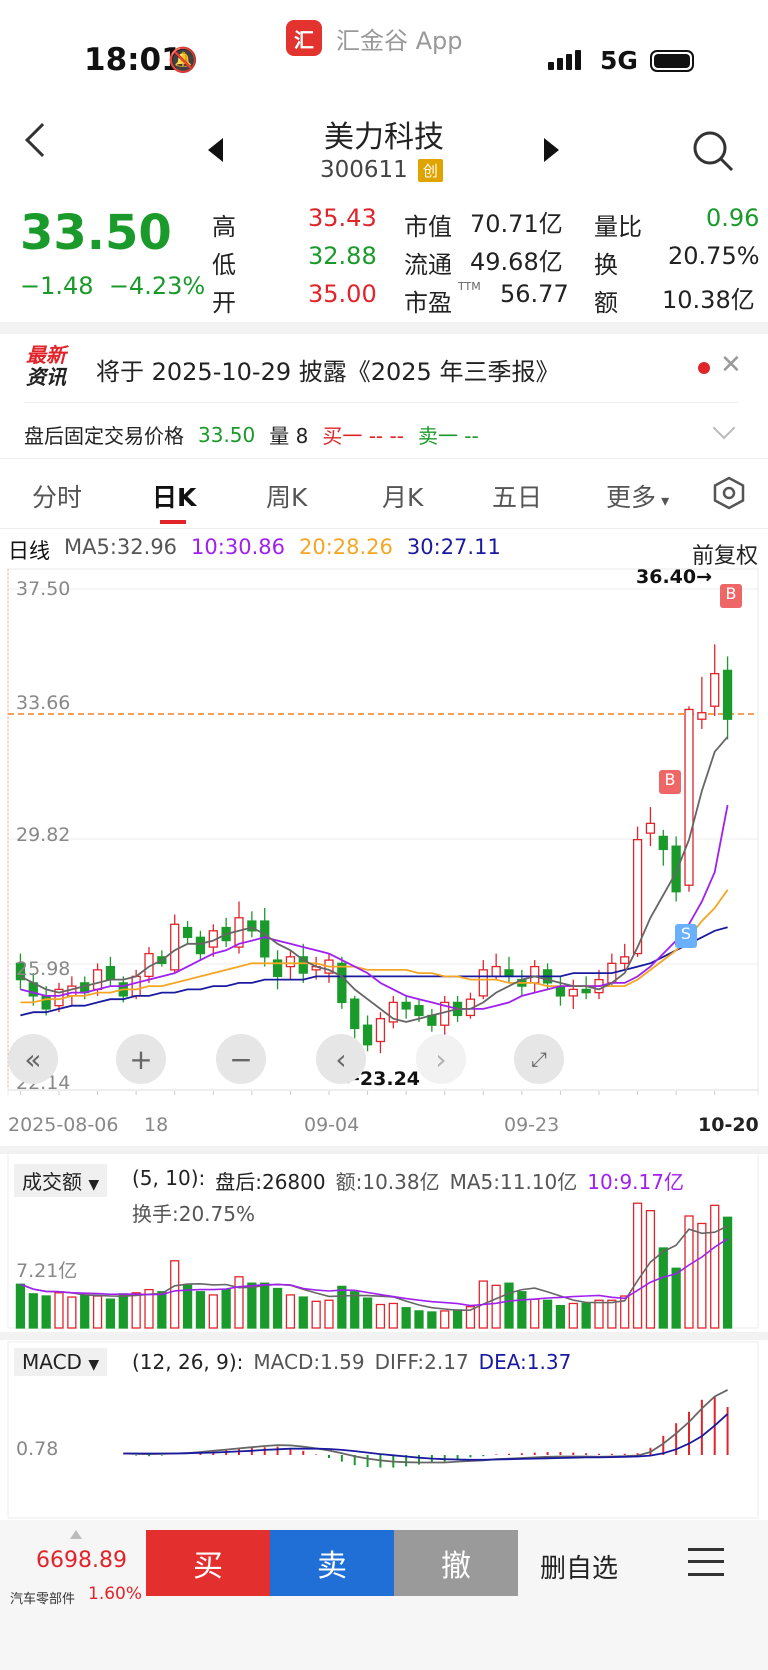  Describe the element at coordinates (725, 556) in the screenshot. I see `adjust-mode: 前复权` at that location.